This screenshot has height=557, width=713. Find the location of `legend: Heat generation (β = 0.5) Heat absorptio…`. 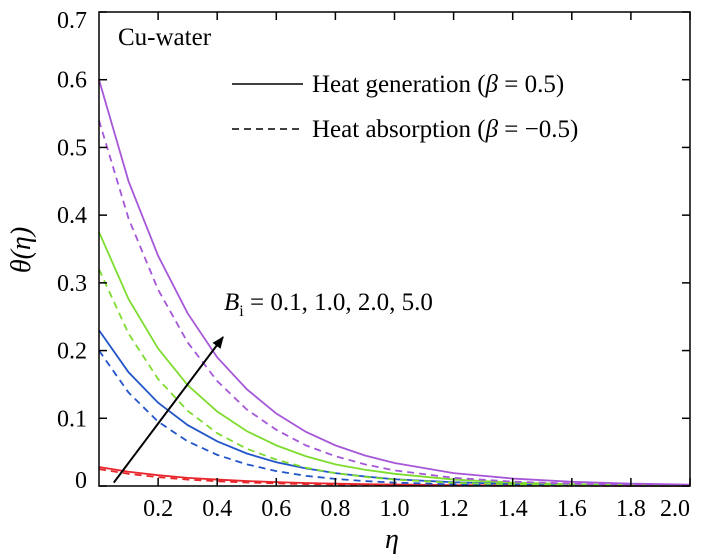

legend: Heat generation (β = 0.5) Heat absorptio… is located at coordinates (405, 107).